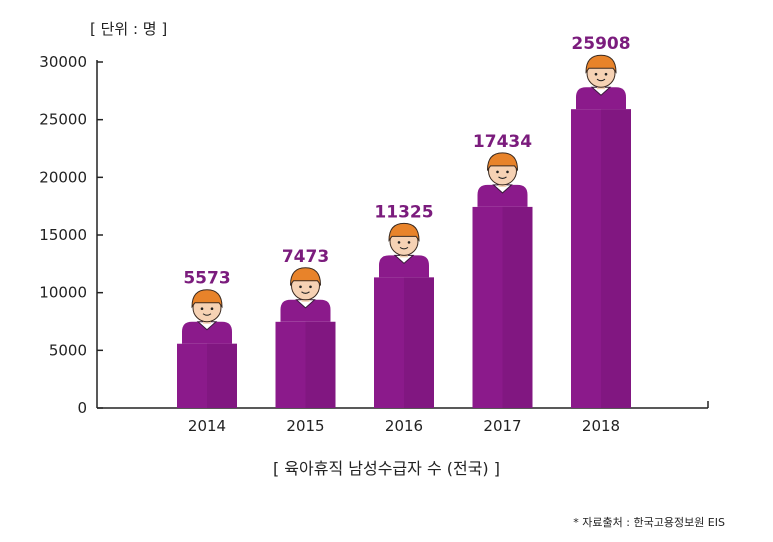  I want to click on y-tick-label: 15000, so click(63, 235).